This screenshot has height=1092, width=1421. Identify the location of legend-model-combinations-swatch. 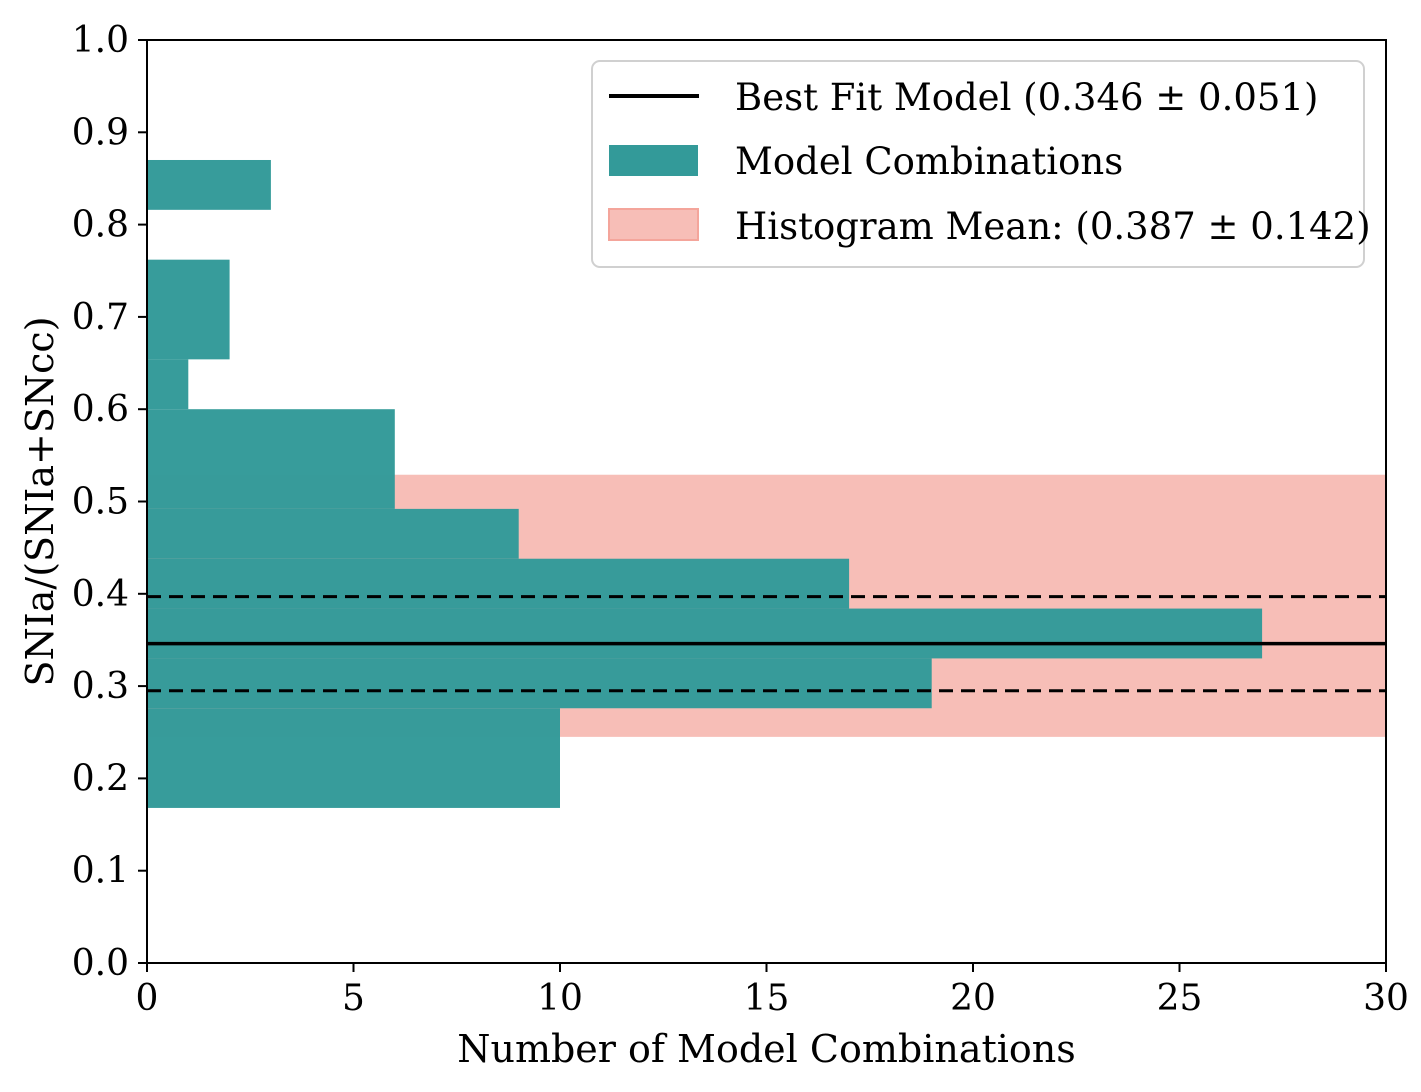
(653, 160).